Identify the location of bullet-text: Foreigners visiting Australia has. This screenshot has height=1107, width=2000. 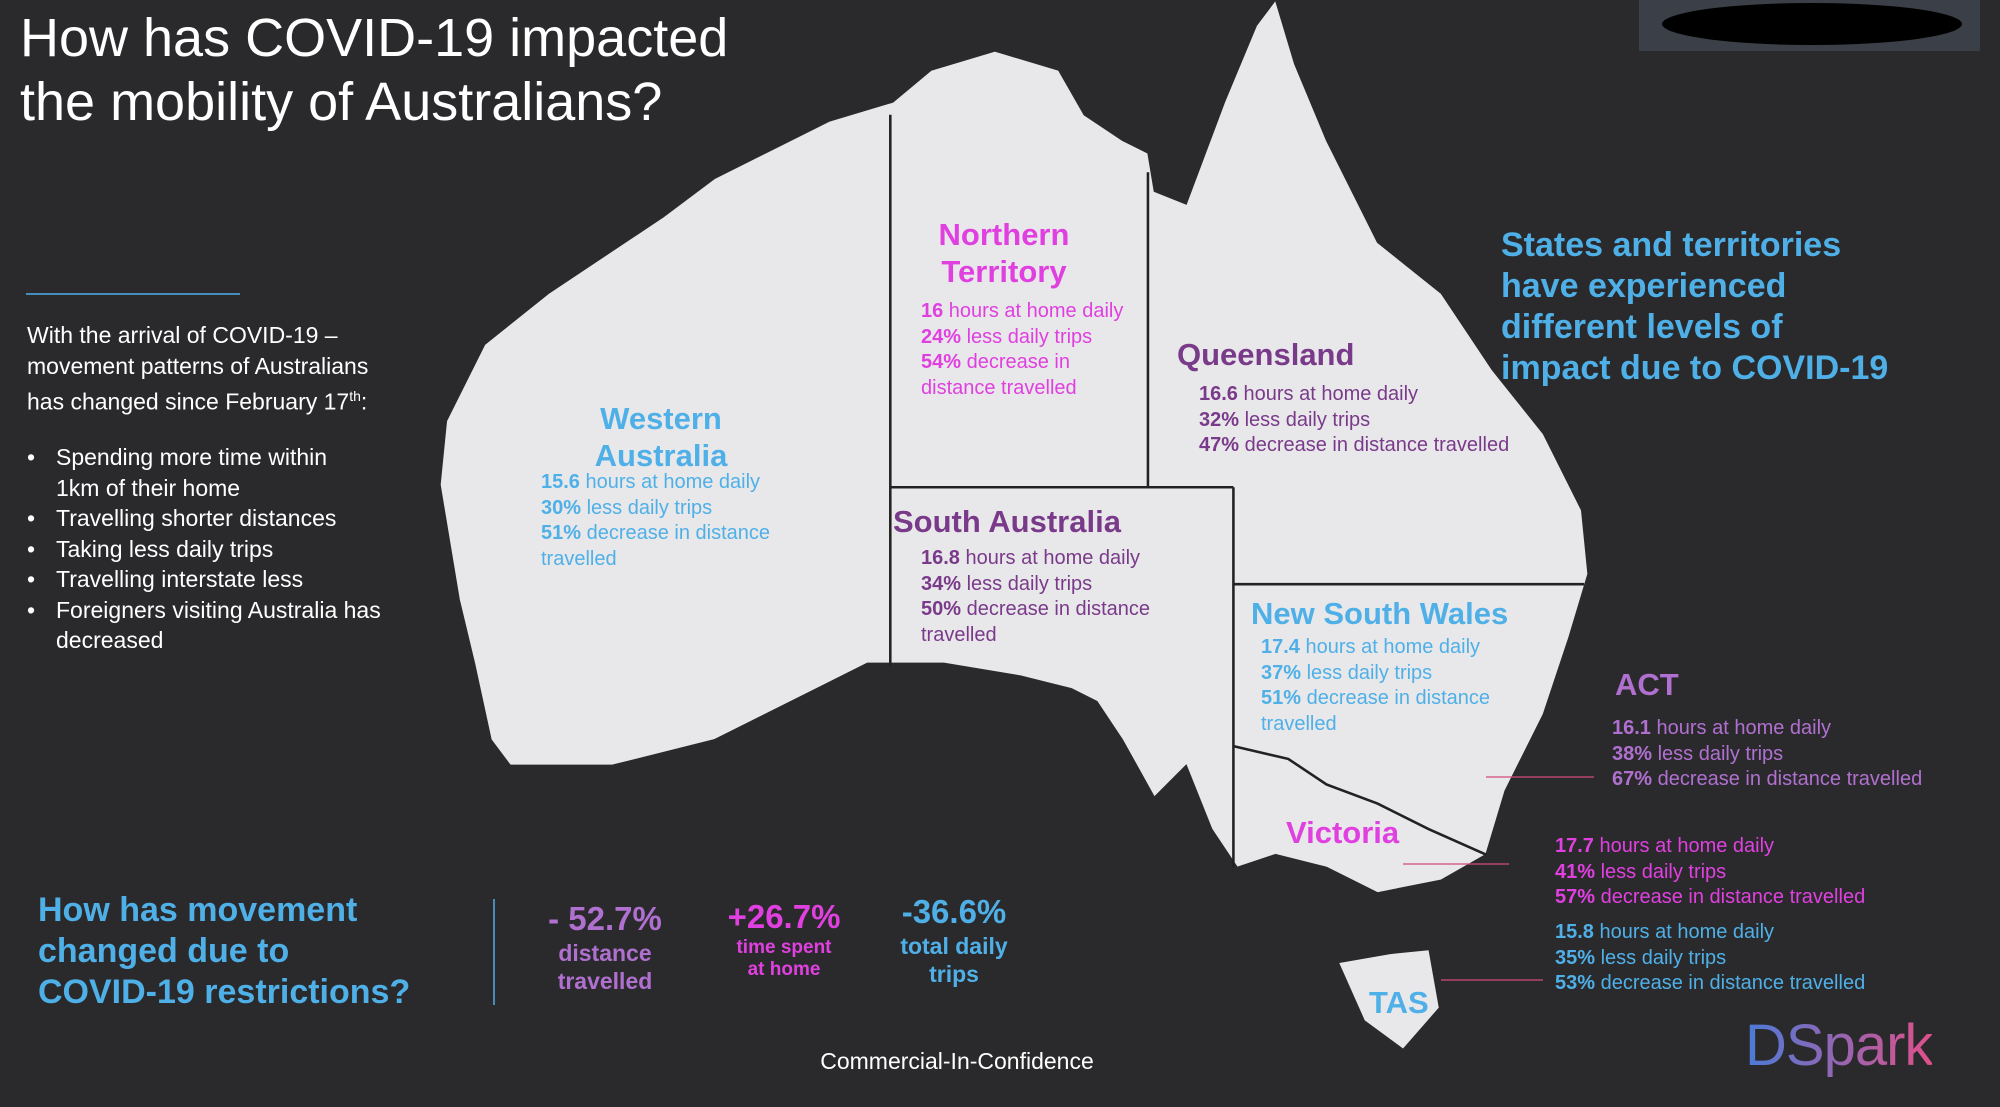
(218, 609).